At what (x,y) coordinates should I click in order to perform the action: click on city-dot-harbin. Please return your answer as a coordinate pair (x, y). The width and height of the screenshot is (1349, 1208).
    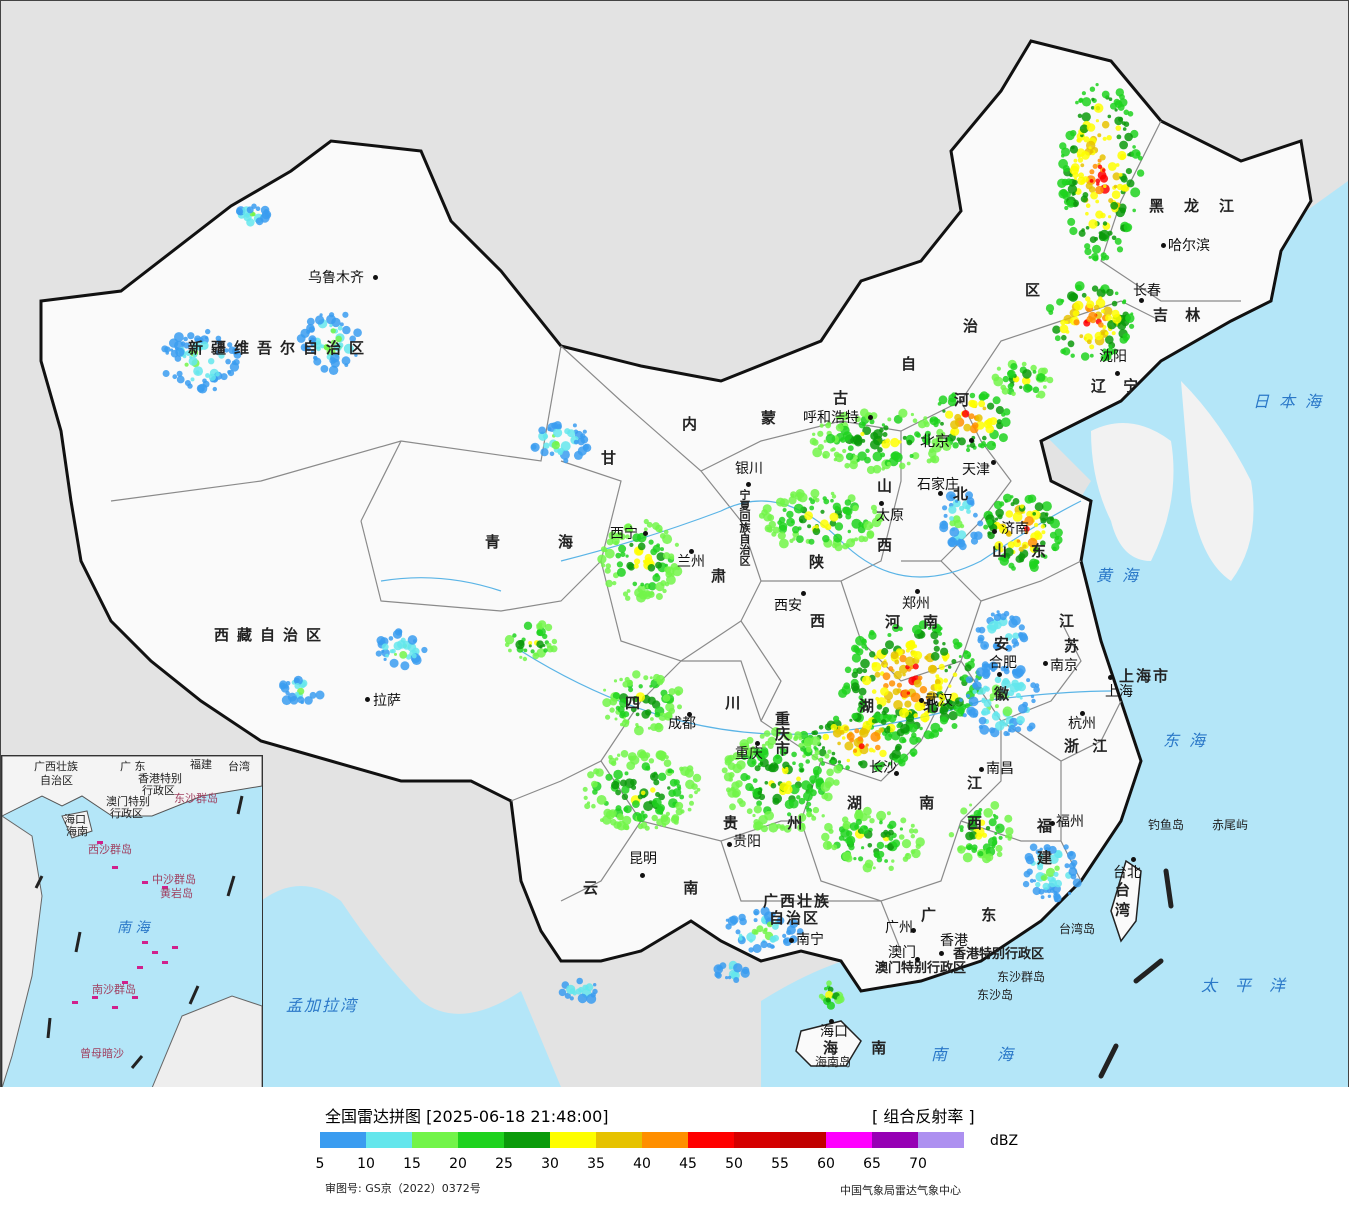
    Looking at the image, I should click on (1163, 245).